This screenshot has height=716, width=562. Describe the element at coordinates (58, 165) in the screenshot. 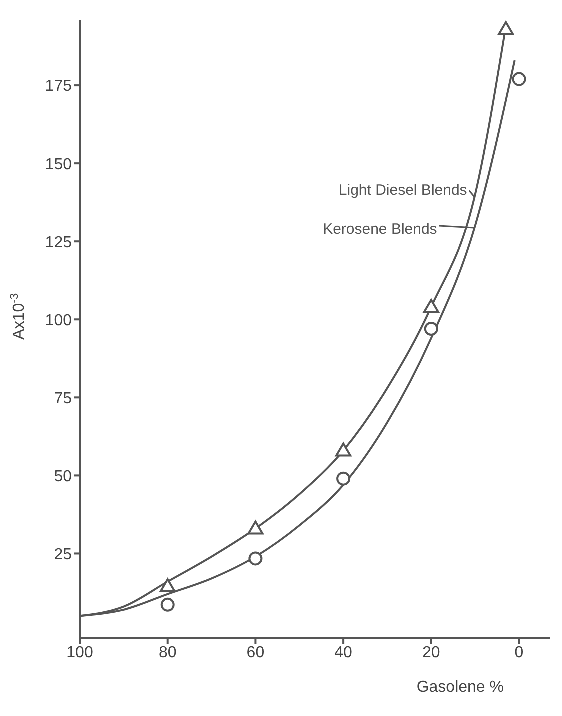

I see `y-tick-label: 150` at that location.